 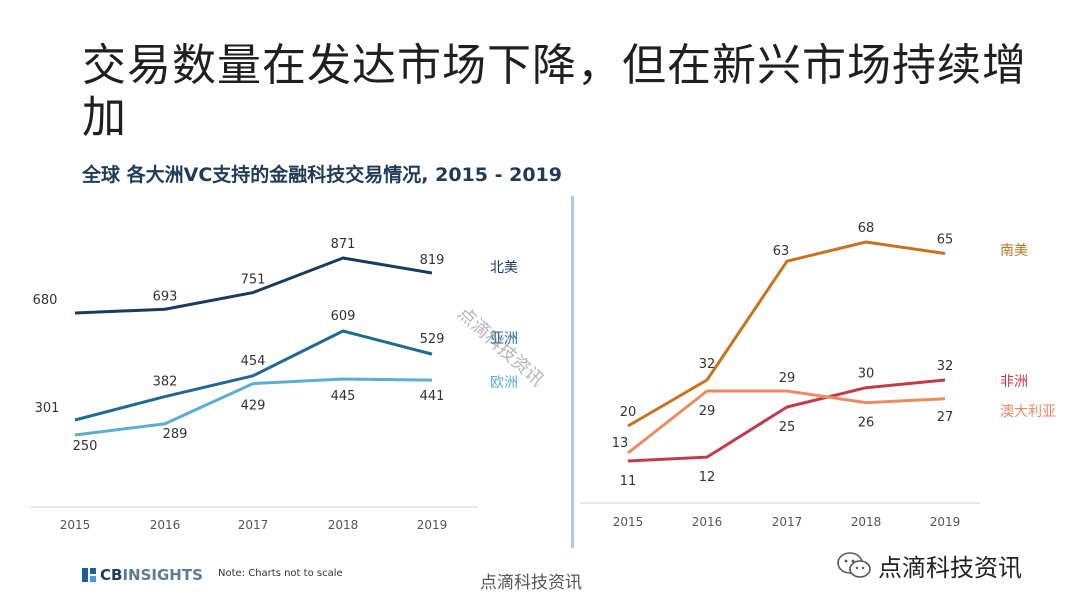 I want to click on data-label: 65, so click(x=945, y=240).